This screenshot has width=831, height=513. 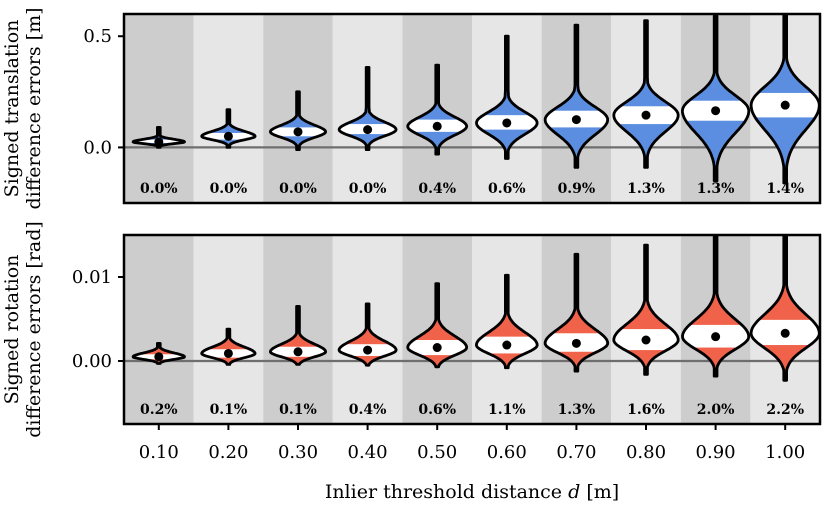 I want to click on x-tick-label: 1.00, so click(x=785, y=452).